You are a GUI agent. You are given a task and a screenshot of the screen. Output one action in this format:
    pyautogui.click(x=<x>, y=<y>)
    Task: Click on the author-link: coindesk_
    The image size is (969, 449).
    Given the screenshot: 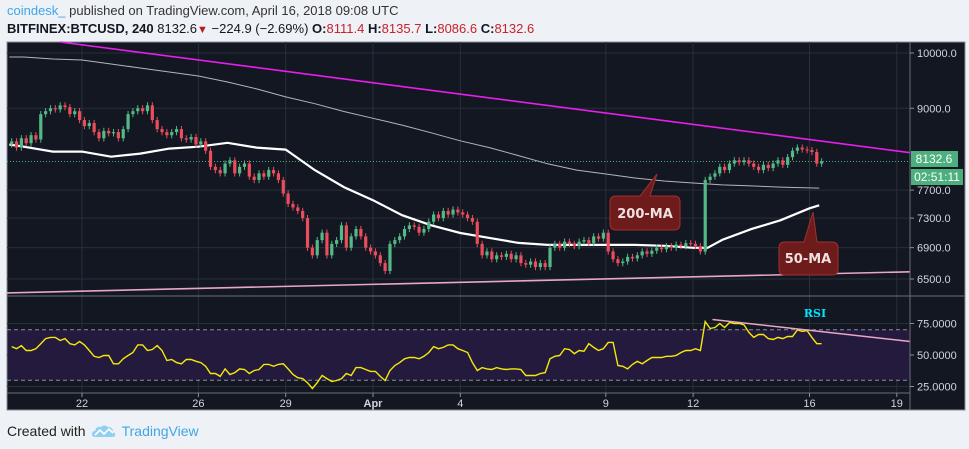 What is the action you would take?
    pyautogui.click(x=36, y=10)
    